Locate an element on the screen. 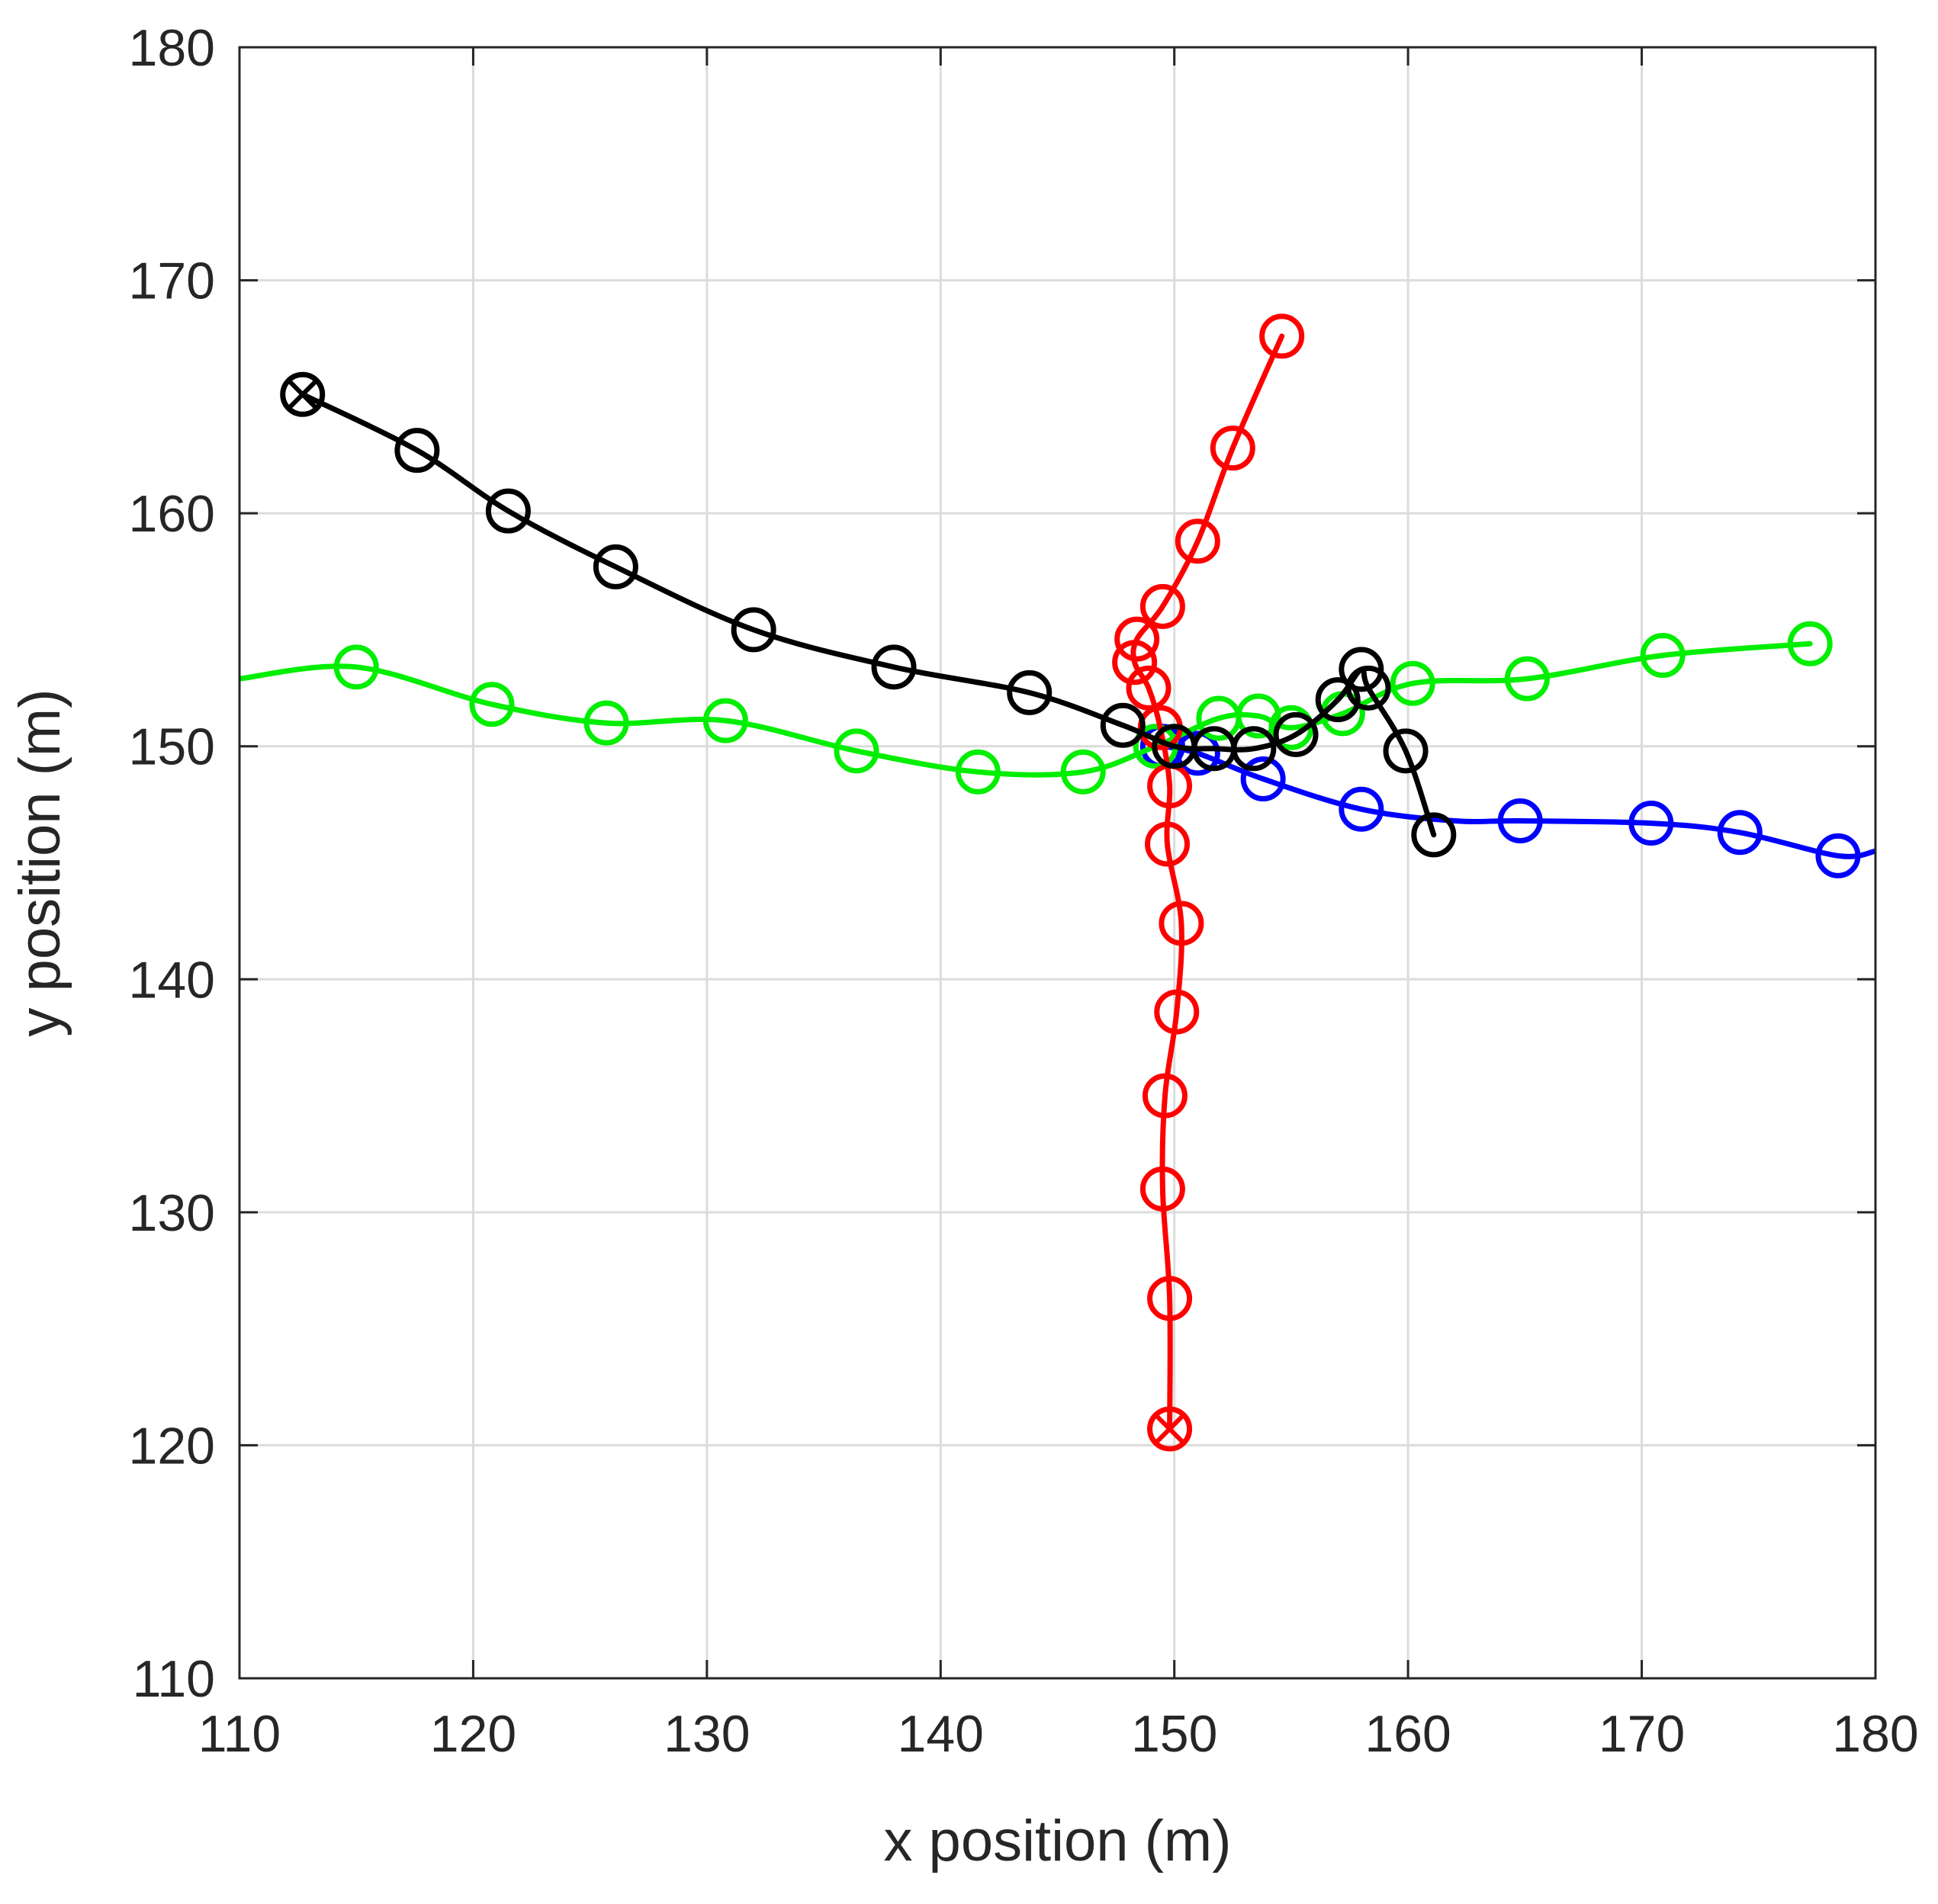 The width and height of the screenshot is (1938, 1904). y-tick-label: 140 is located at coordinates (172, 980).